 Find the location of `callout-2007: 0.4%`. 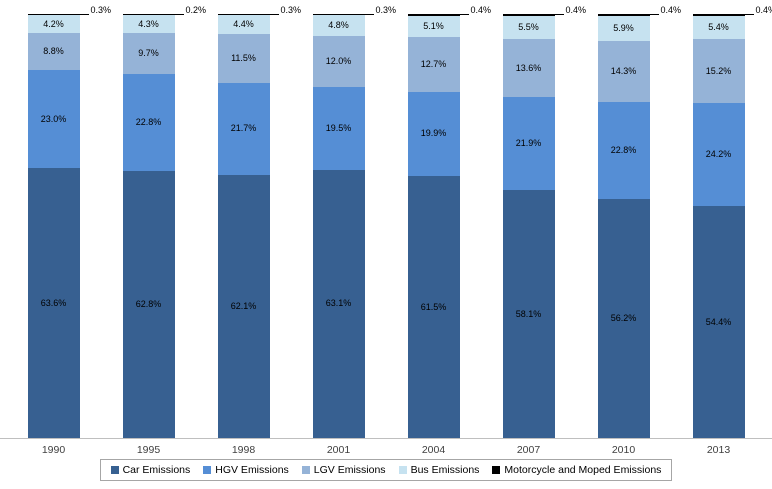

callout-2007: 0.4% is located at coordinates (570, 12).